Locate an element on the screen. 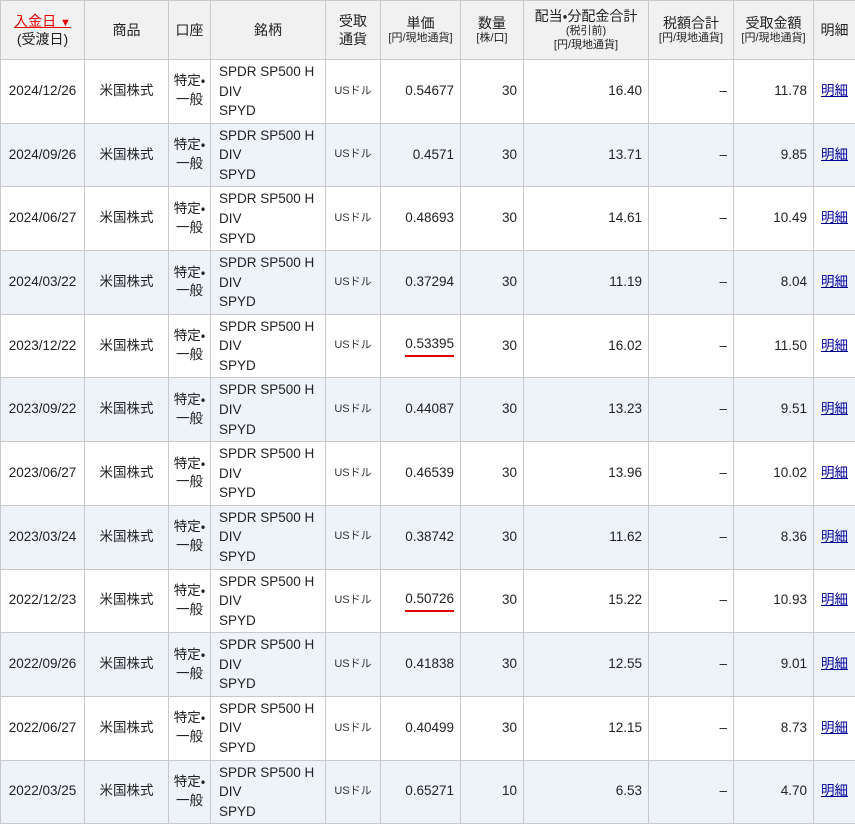 Image resolution: width=855 pixels, height=824 pixels. sort-by-deposit-date-link: 入金日 ▼ is located at coordinates (42, 21).